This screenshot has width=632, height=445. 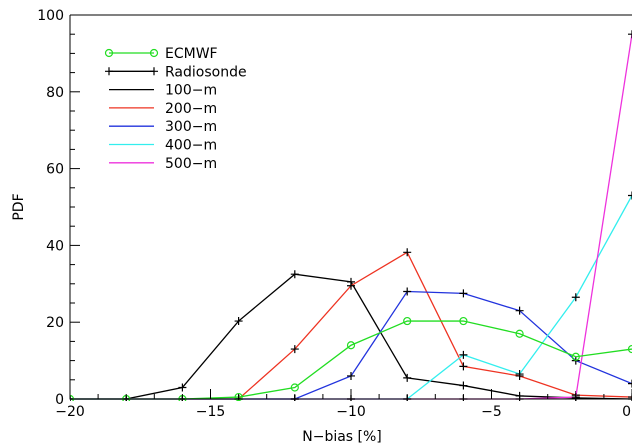 I want to click on legend-item: 300−m, so click(x=163, y=127).